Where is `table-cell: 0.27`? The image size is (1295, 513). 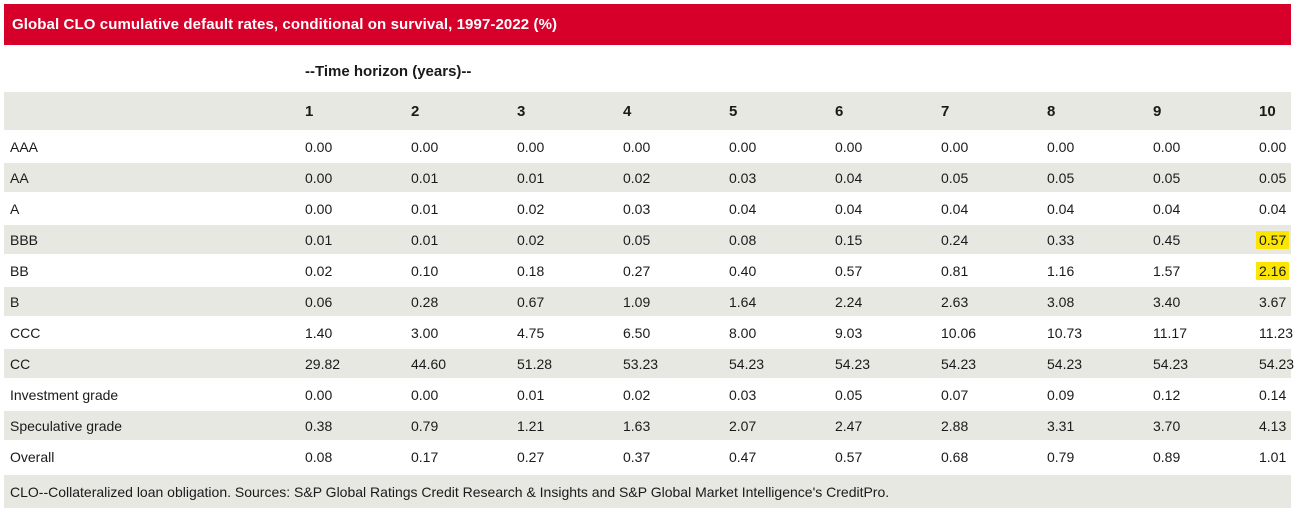
table-cell: 0.27 is located at coordinates (637, 270).